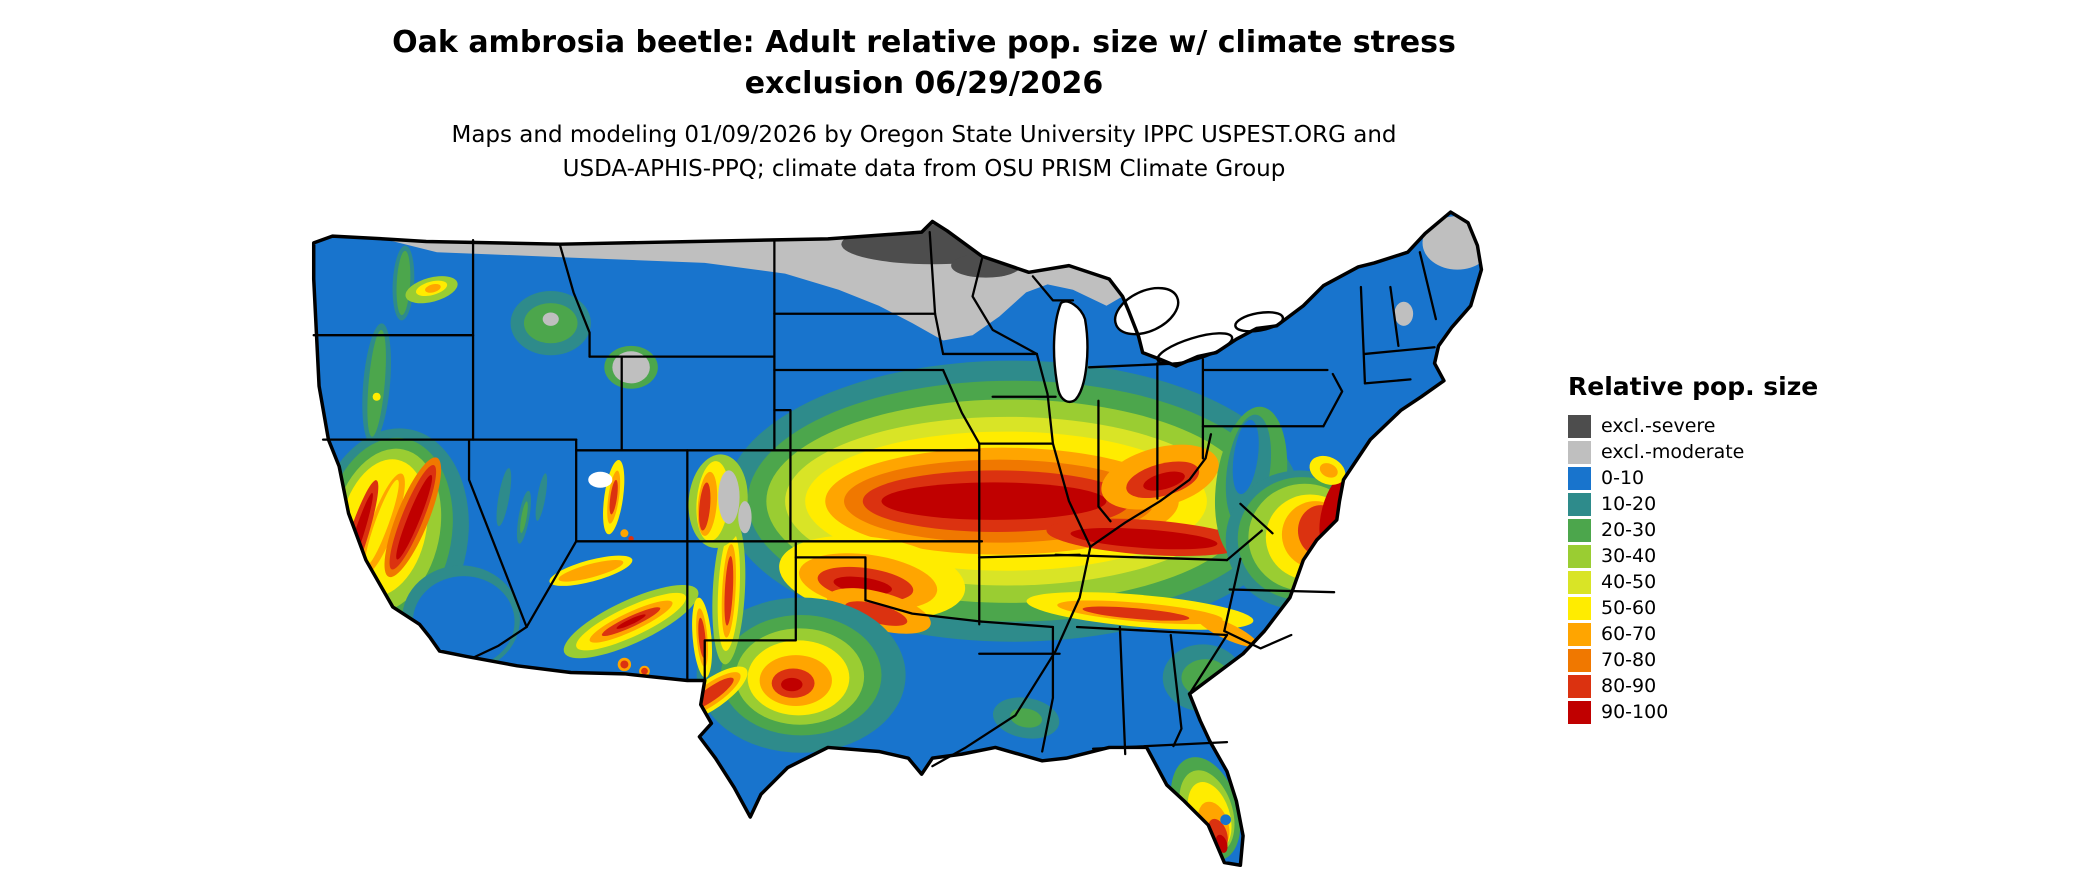  Describe the element at coordinates (1693, 634) in the screenshot. I see `legend-item: 60-70` at that location.